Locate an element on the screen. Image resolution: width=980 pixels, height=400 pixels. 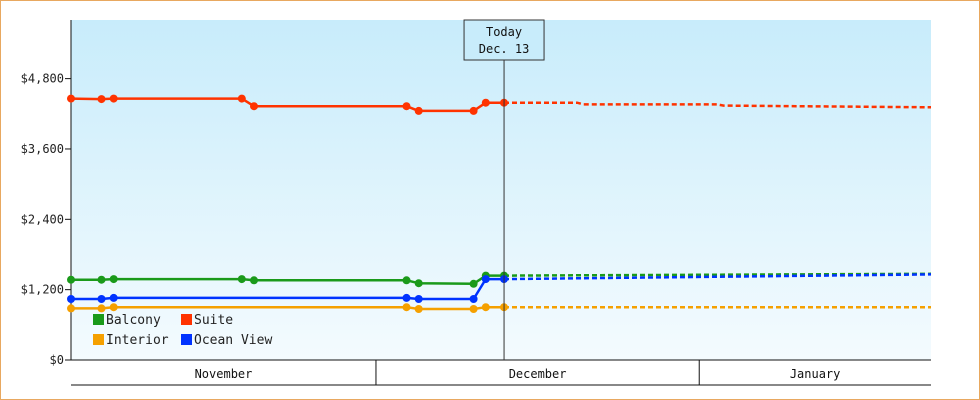
month-label: December is located at coordinates (538, 374).